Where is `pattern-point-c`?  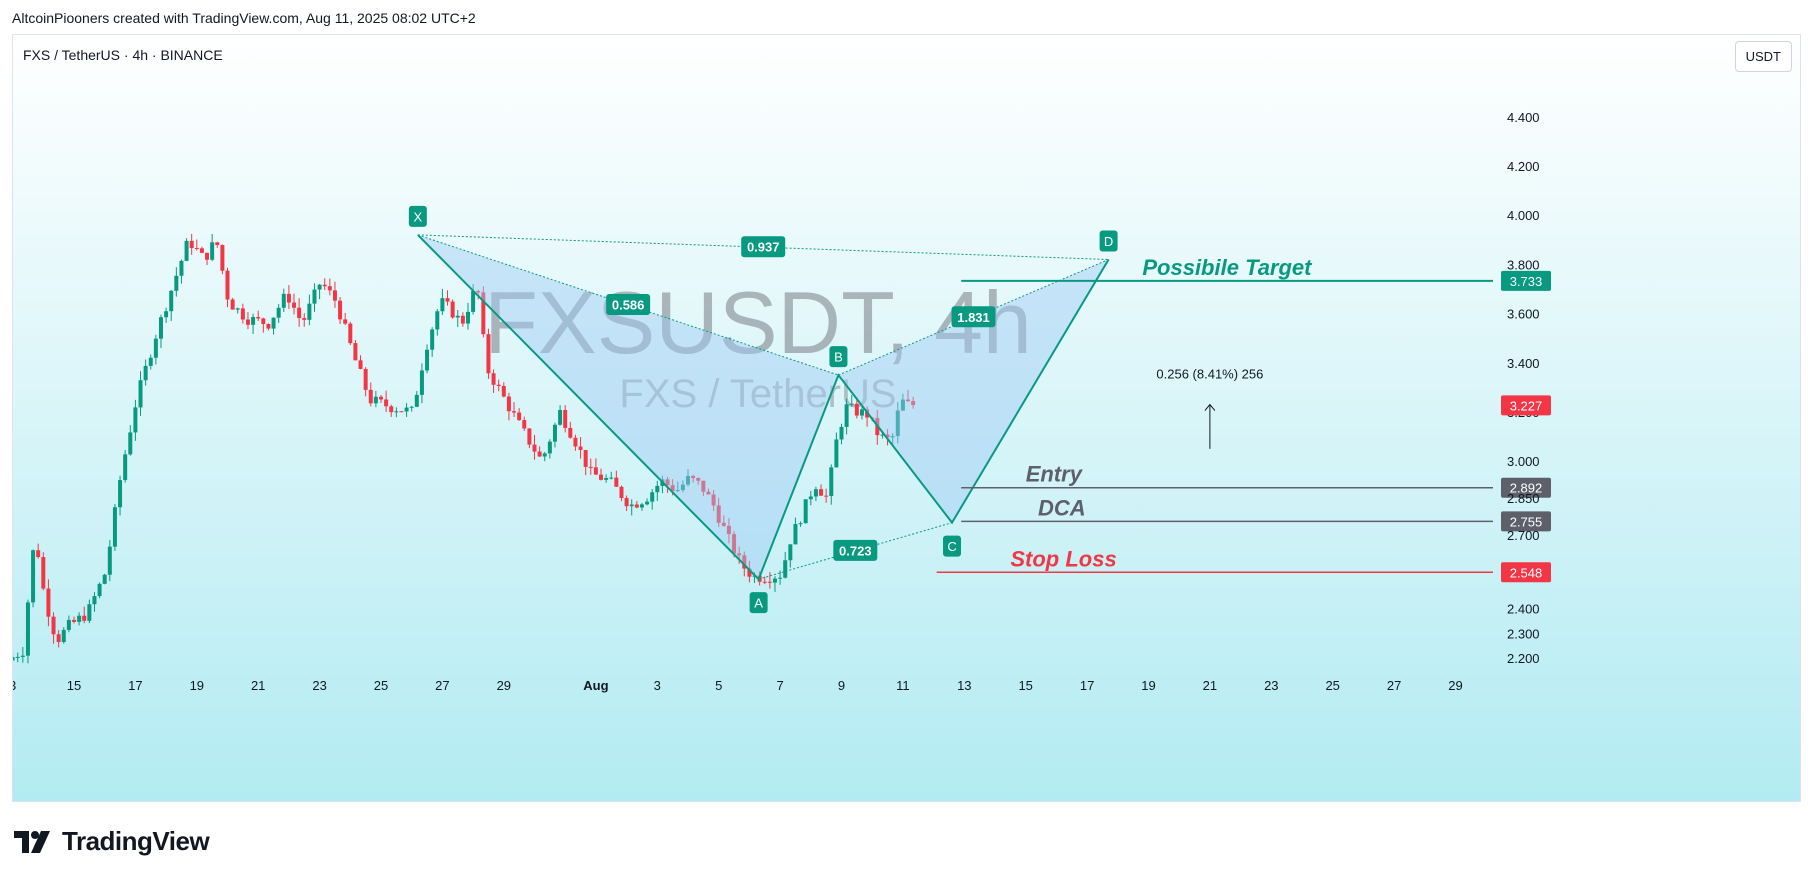 pattern-point-c is located at coordinates (952, 546).